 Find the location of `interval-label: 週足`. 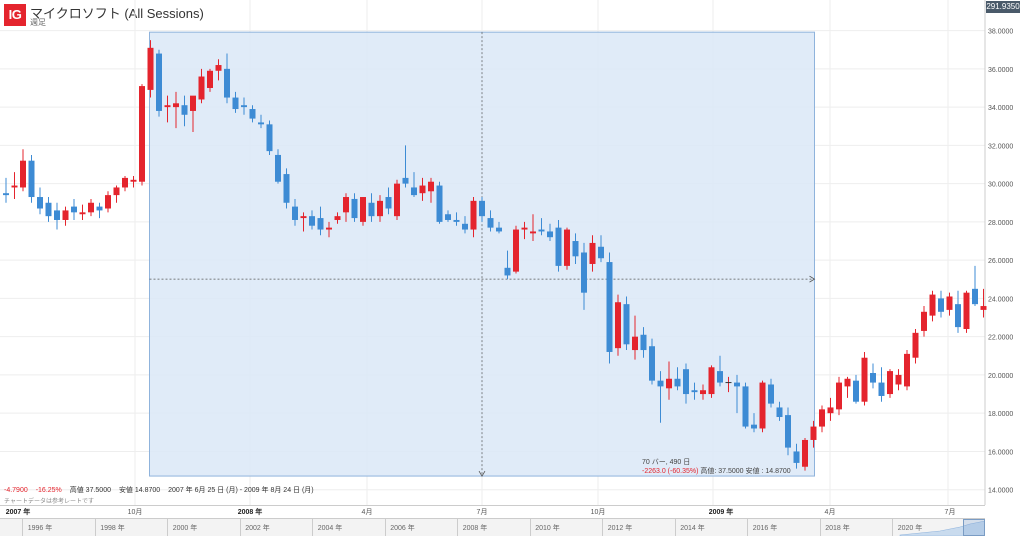

interval-label: 週足 is located at coordinates (38, 22).